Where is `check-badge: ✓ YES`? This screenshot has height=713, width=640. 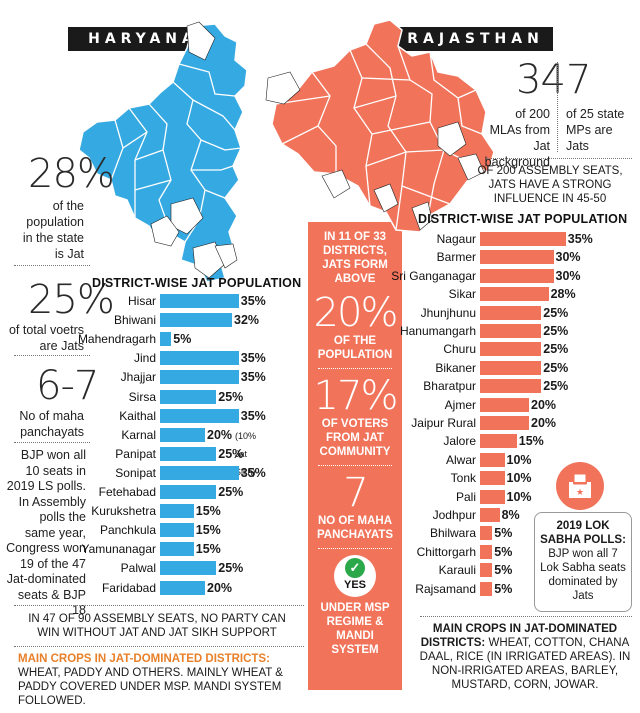
check-badge: ✓ YES is located at coordinates (355, 576).